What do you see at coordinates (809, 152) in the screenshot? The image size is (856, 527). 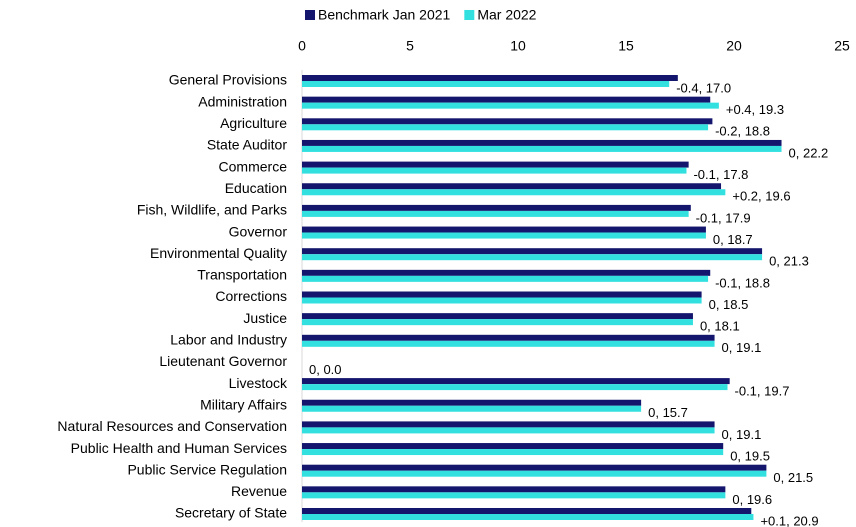 I see `data-label: 0, 22.2` at bounding box center [809, 152].